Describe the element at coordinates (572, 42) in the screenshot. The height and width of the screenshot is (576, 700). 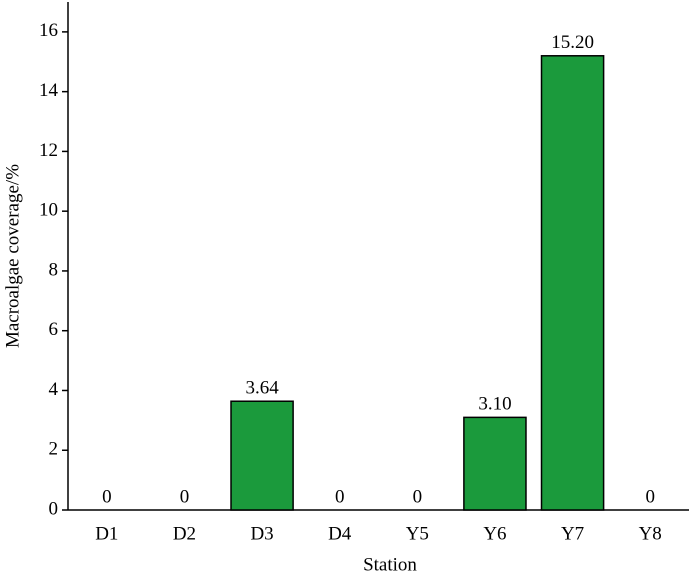
I see `value-label: 15.20` at that location.